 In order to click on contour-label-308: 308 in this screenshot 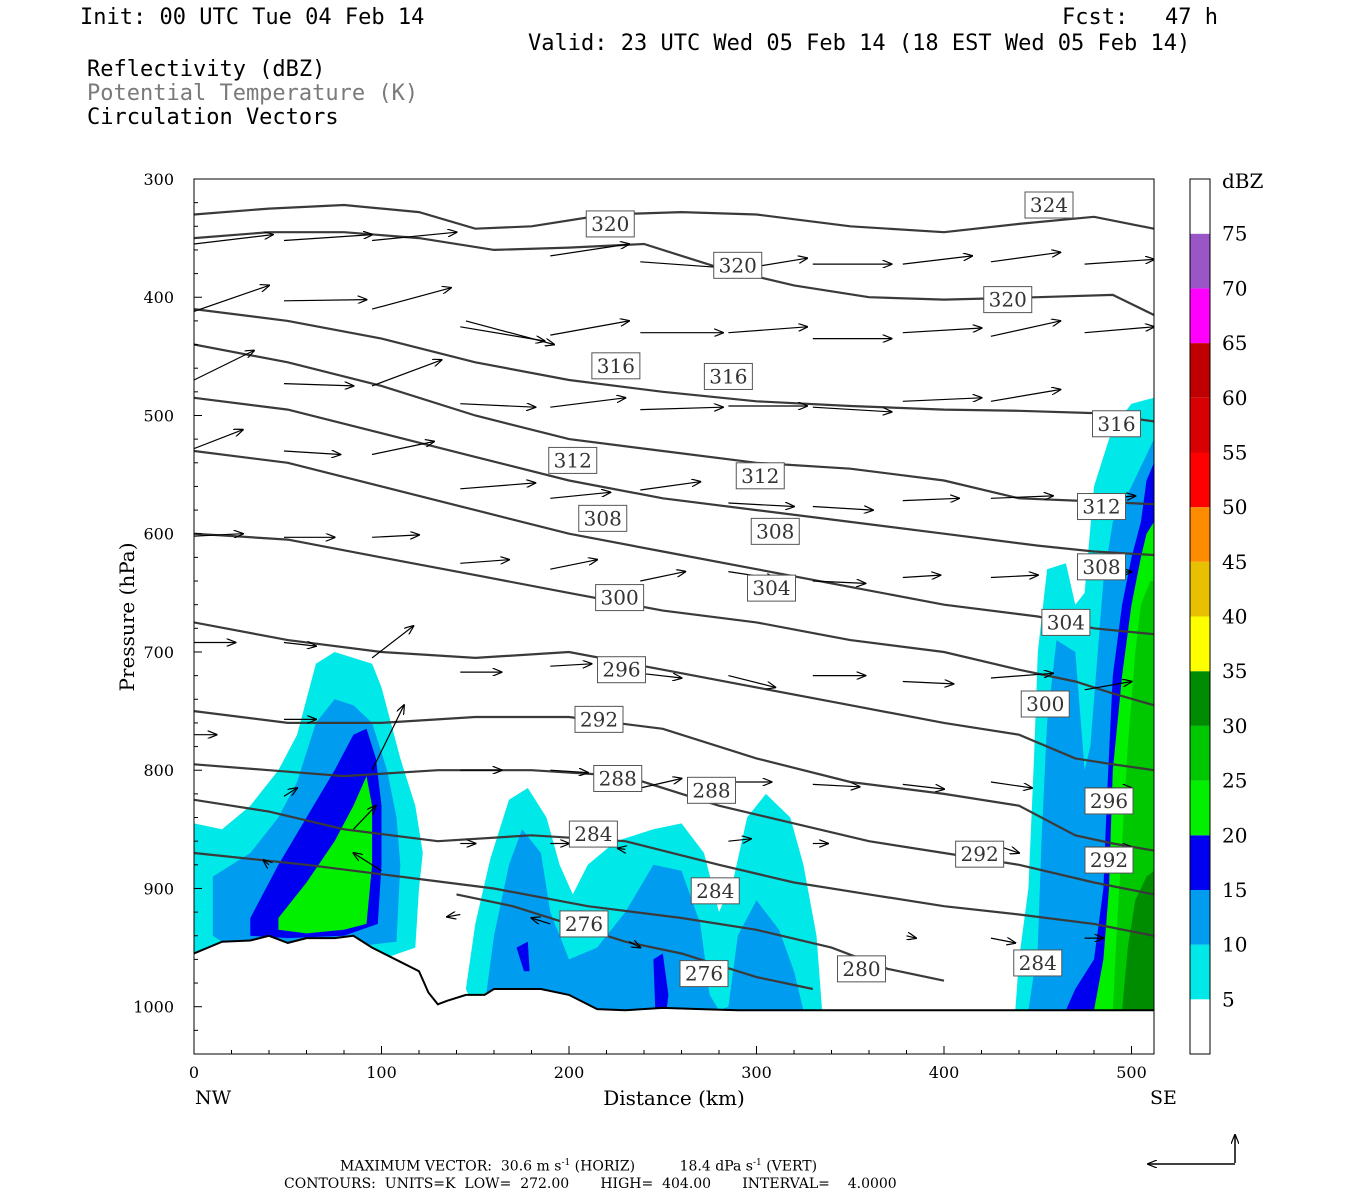, I will do `click(1101, 567)`.